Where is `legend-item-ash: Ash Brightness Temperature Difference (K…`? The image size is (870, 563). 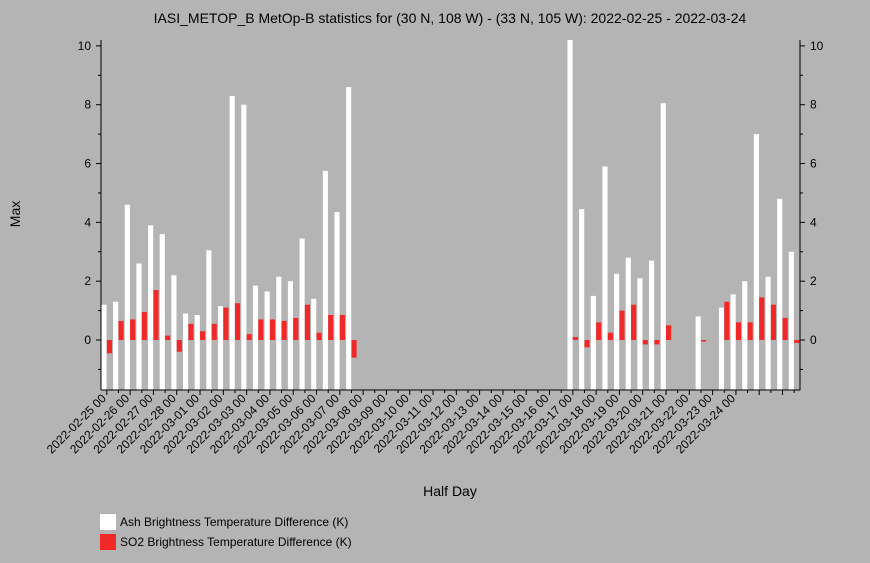 legend-item-ash: Ash Brightness Temperature Difference (K… is located at coordinates (226, 522).